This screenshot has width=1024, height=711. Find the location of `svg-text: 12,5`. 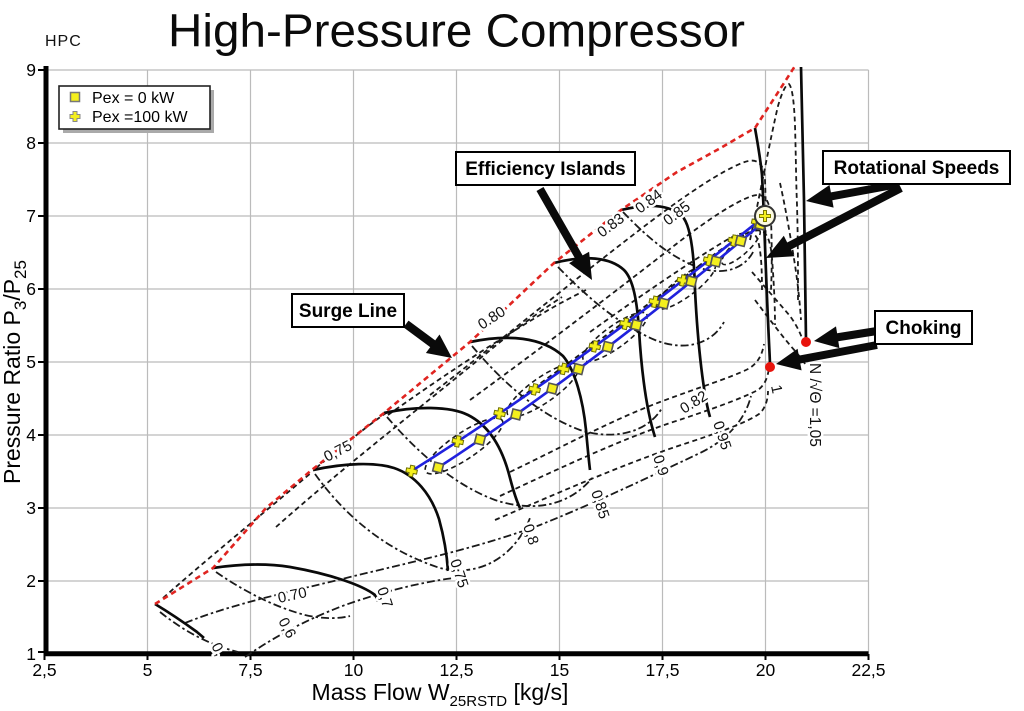

svg-text: 12,5 is located at coordinates (456, 670).